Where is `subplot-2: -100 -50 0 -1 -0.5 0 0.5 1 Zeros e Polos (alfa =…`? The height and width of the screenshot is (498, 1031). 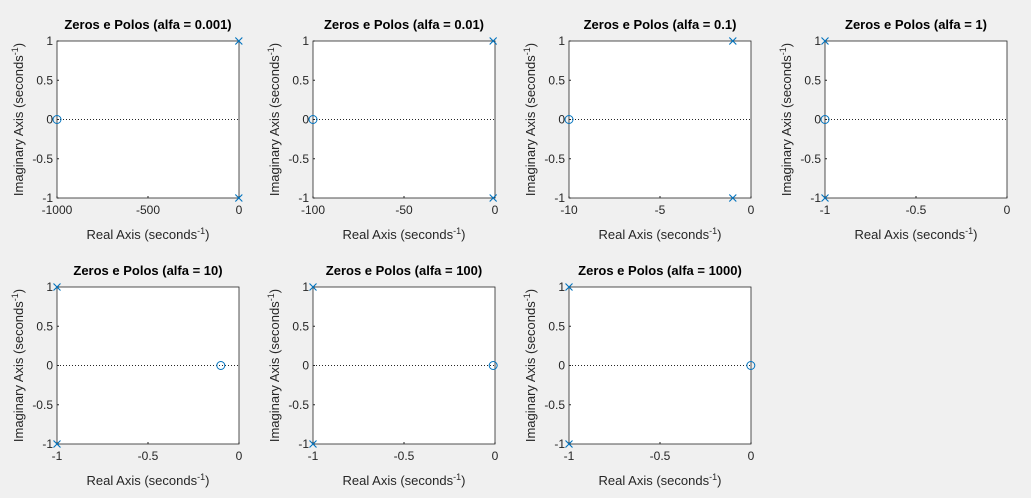 subplot-2: -100 -50 0 -1 -0.5 0 0.5 1 Zeros e Polos (alfa =… is located at coordinates (382, 129).